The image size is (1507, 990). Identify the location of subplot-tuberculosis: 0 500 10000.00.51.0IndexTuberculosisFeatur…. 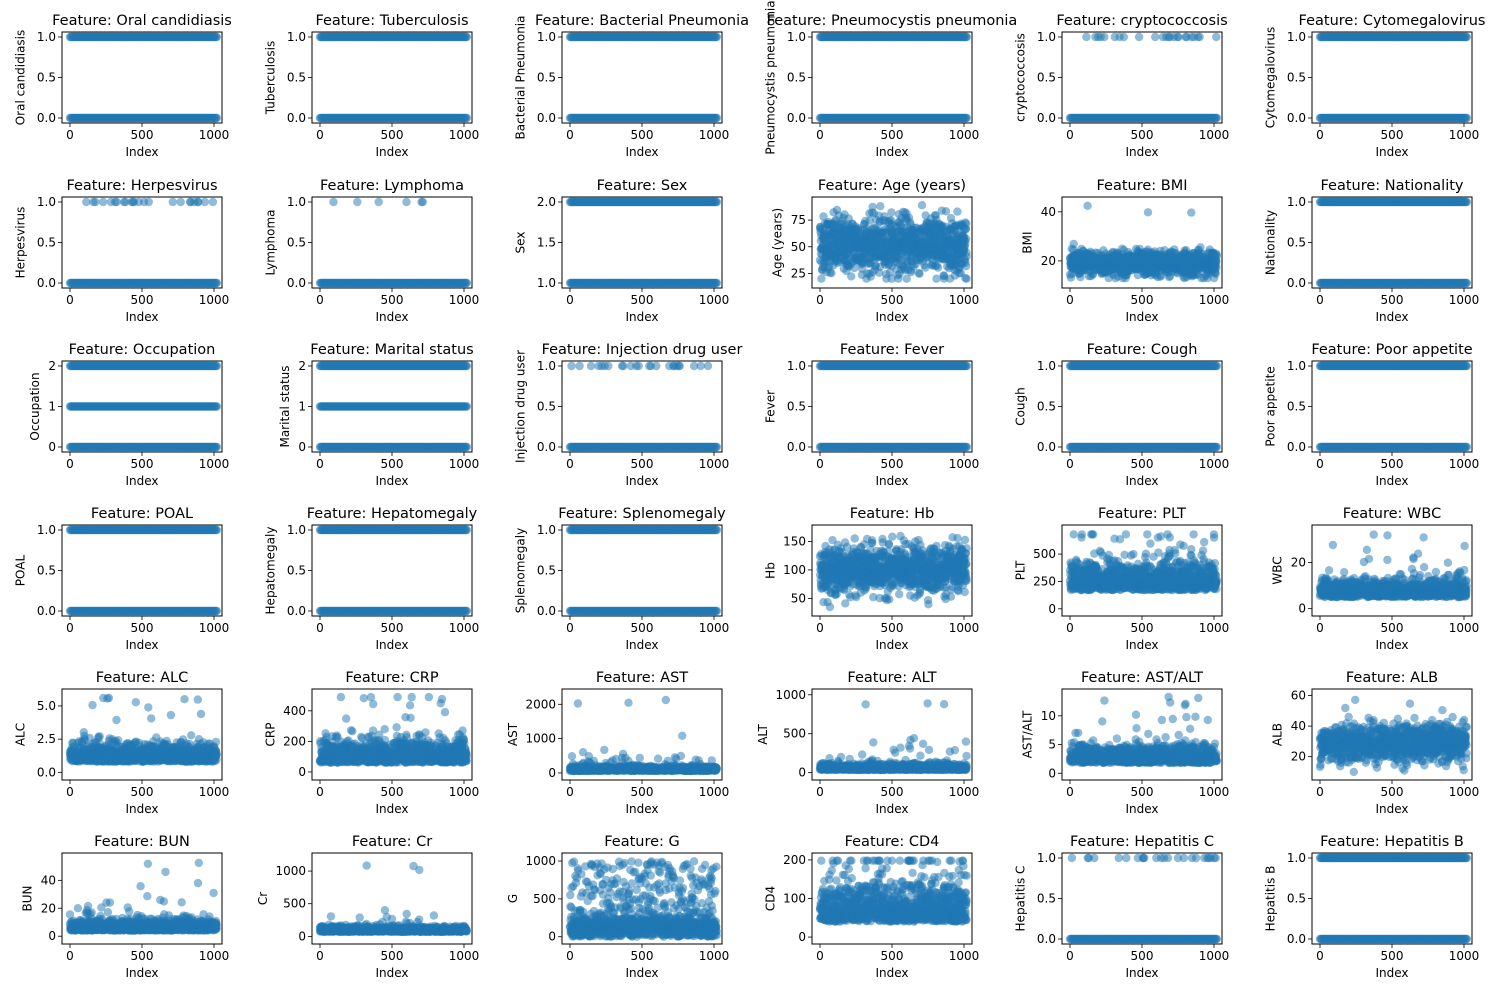
(371, 86).